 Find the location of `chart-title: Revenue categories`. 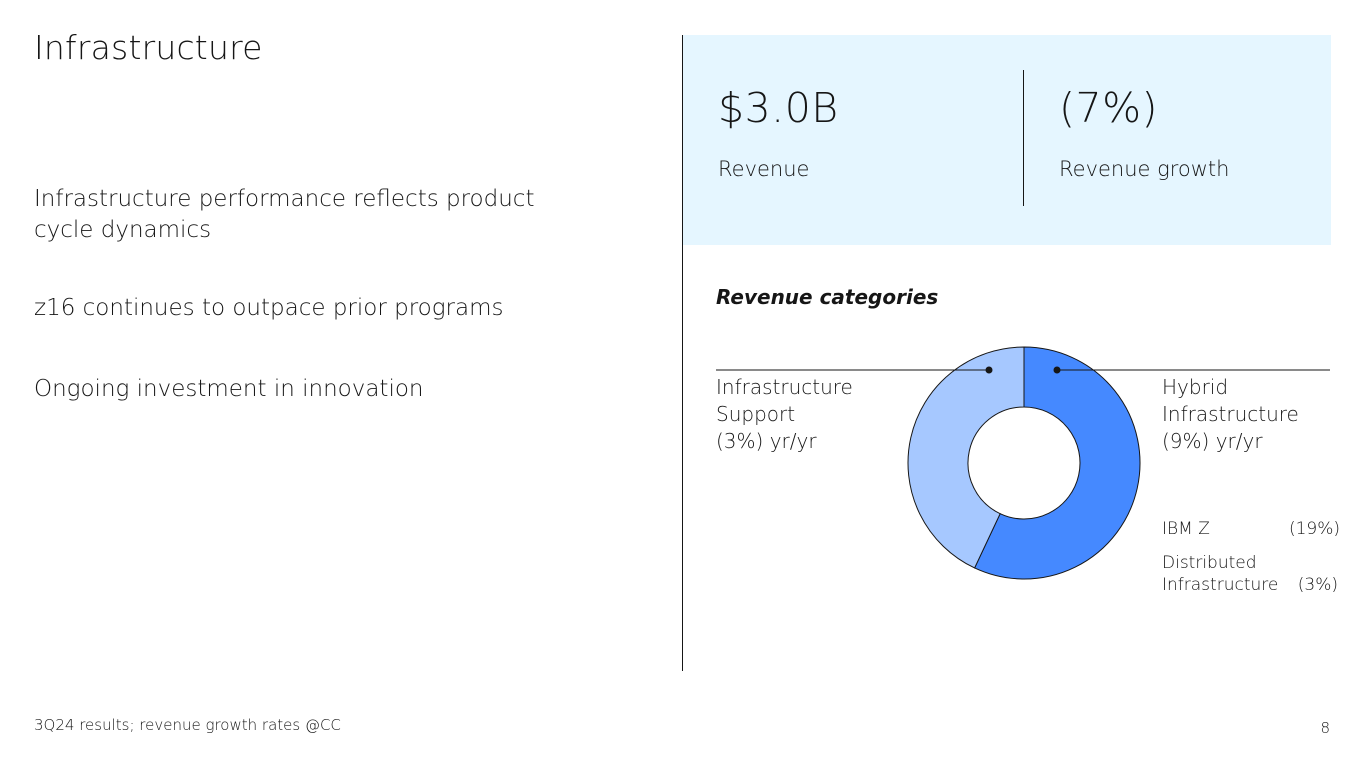

chart-title: Revenue categories is located at coordinates (827, 297).